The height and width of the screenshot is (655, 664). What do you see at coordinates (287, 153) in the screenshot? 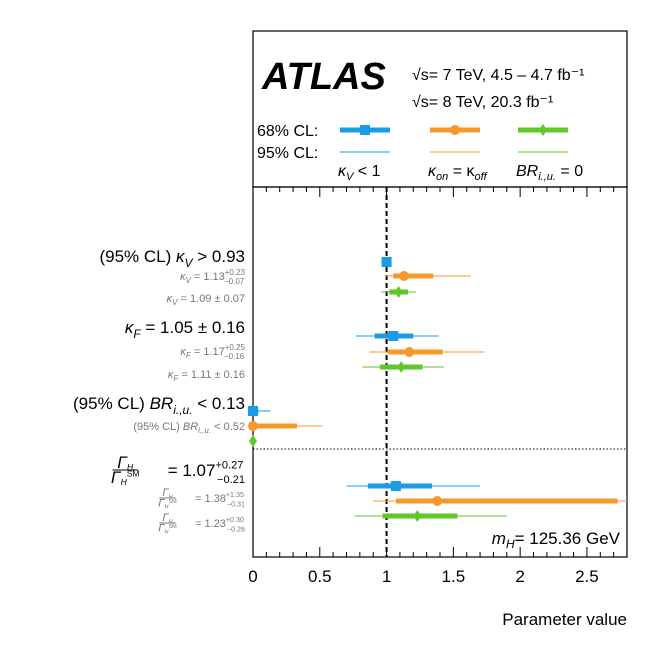
I see `legend-cl95-label: 95% CL:` at bounding box center [287, 153].